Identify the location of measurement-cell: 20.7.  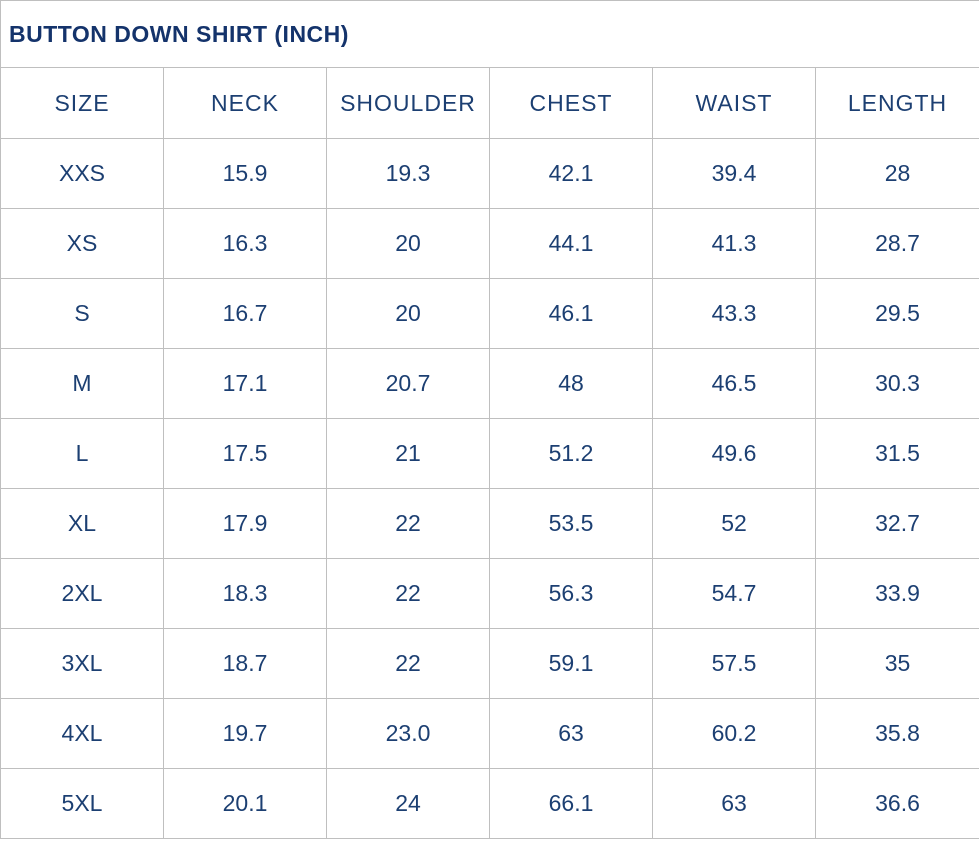
(408, 383).